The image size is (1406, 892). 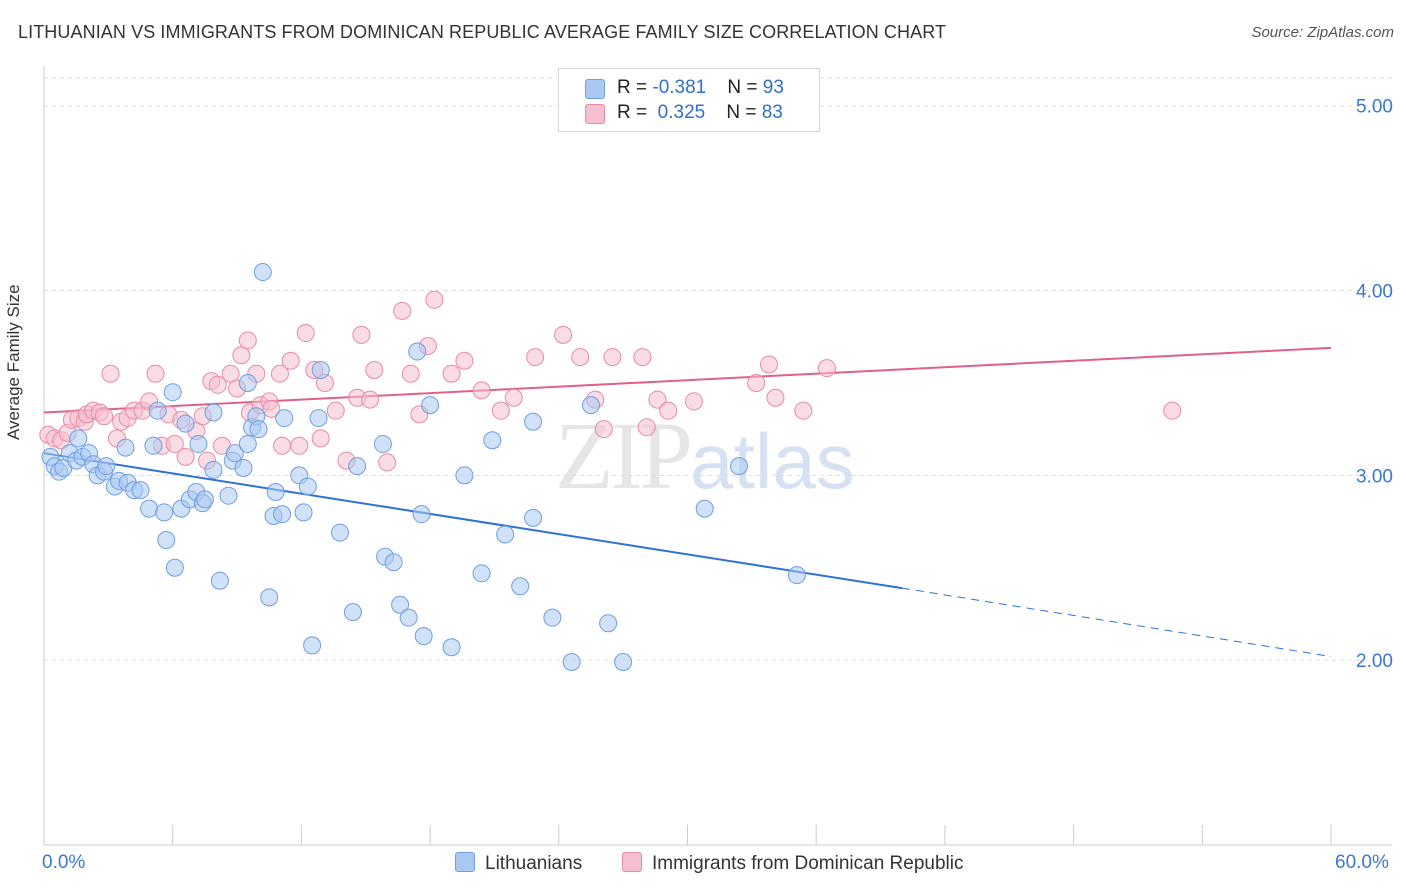 I want to click on legend-r-value: 0.325, so click(x=679, y=112).